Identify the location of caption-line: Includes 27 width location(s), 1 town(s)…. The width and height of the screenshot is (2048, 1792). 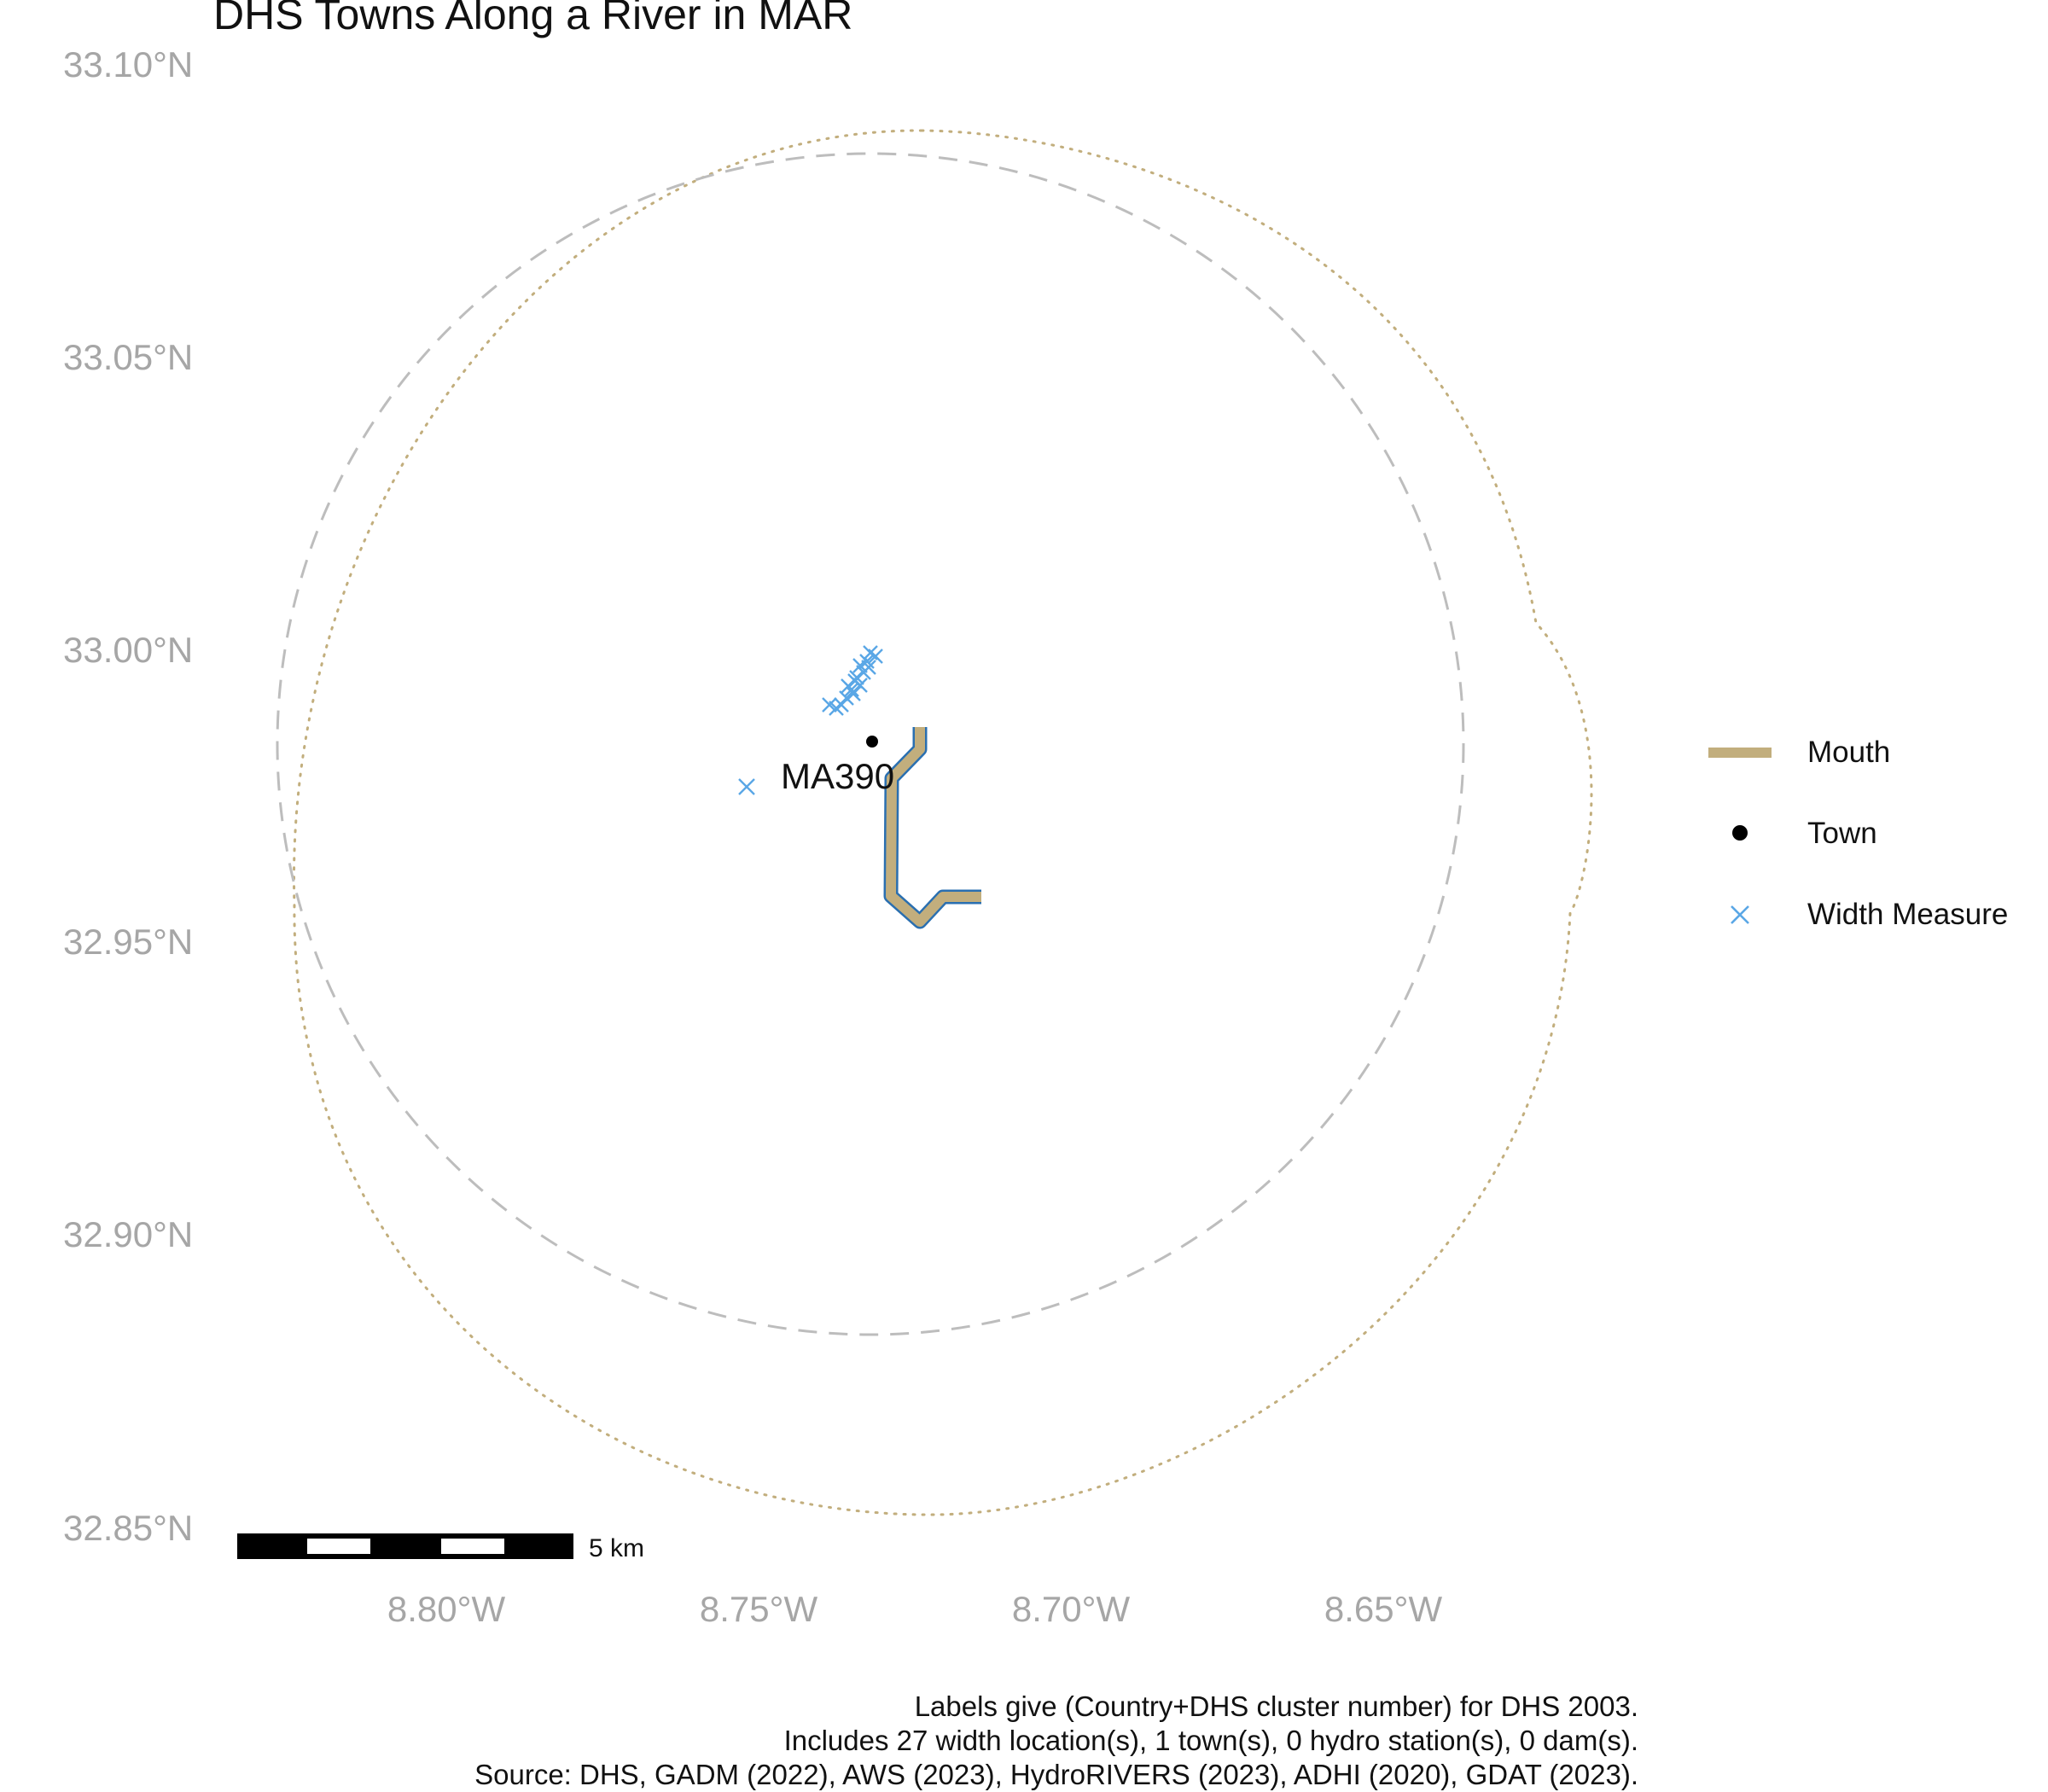
(1210, 1740).